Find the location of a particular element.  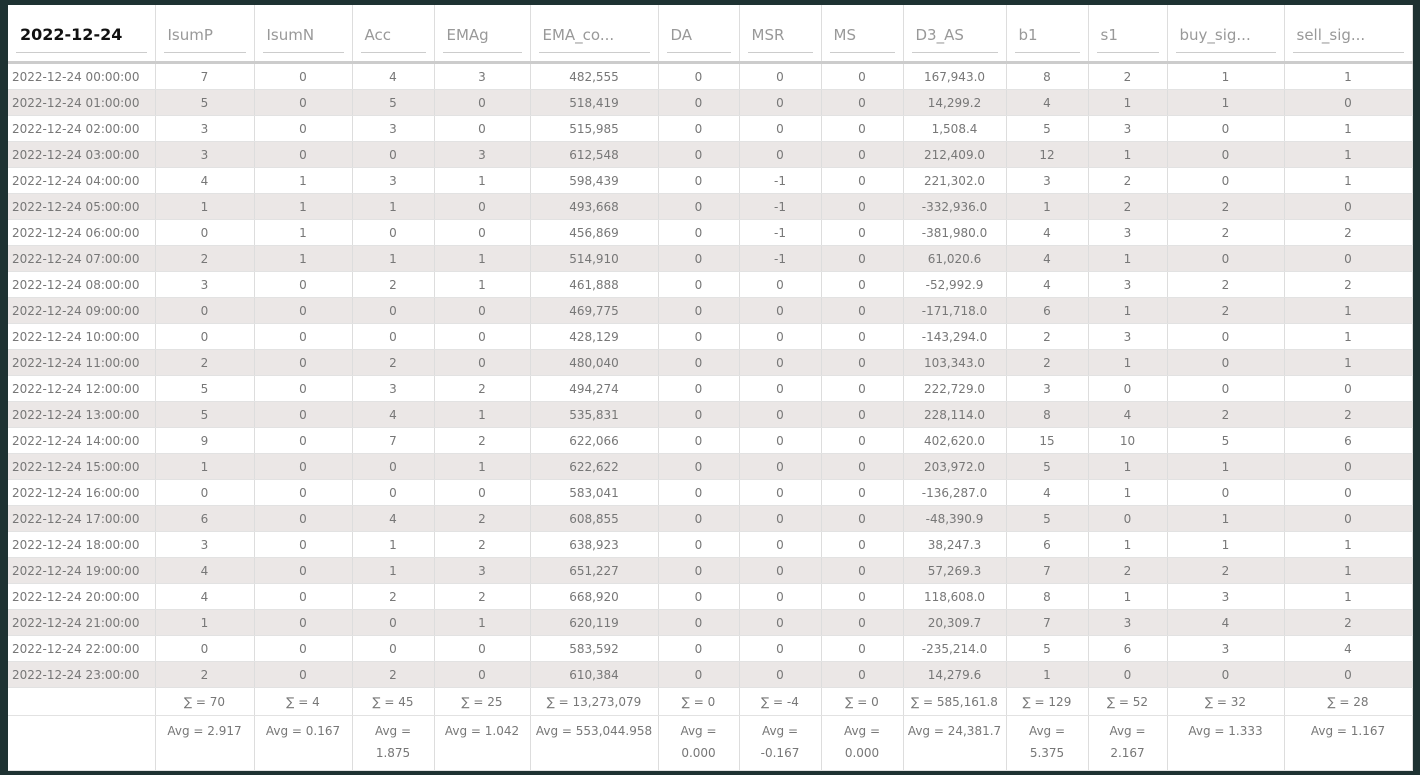

column-header-label: MS is located at coordinates (862, 39).